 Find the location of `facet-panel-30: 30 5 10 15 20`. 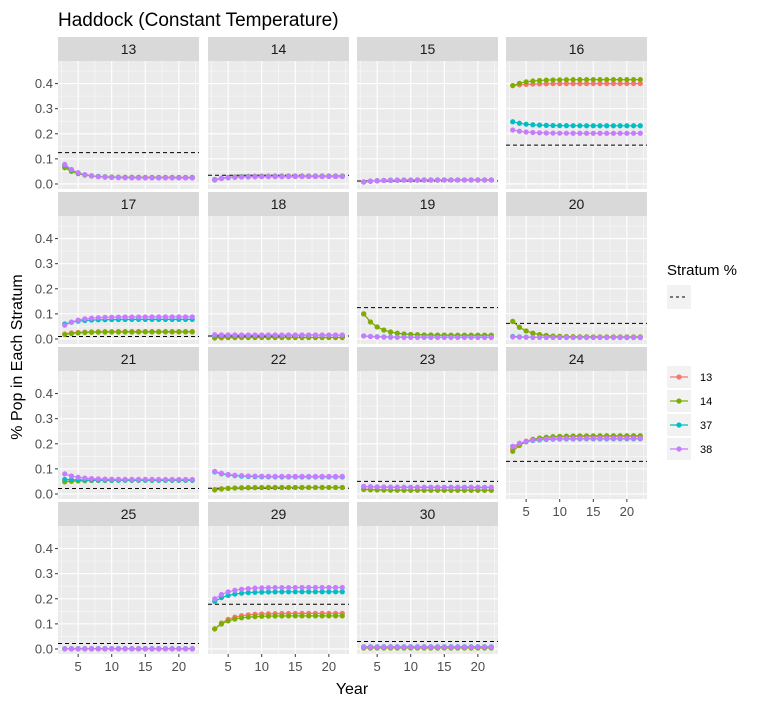

facet-panel-30: 30 5 10 15 20 is located at coordinates (427, 588).